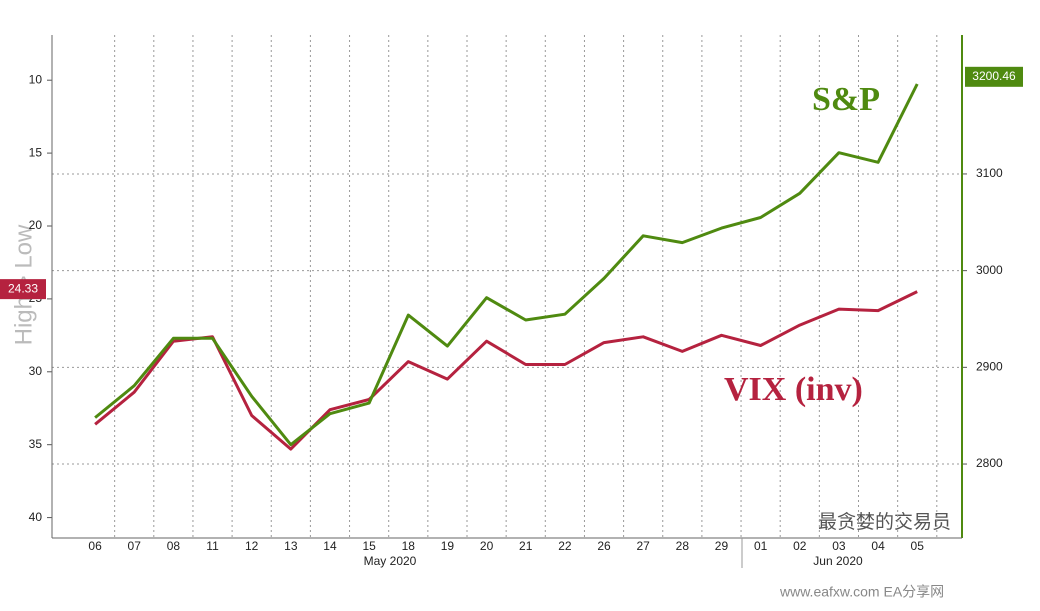 This screenshot has height=611, width=1040. I want to click on x-tick-label: 22, so click(565, 546).